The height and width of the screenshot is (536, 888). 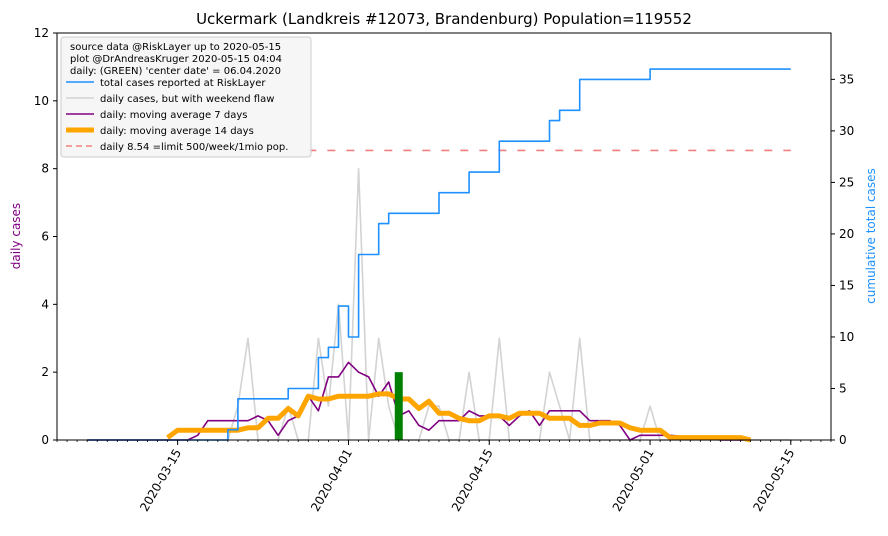 I want to click on left-tick-label: 12, so click(x=41, y=33).